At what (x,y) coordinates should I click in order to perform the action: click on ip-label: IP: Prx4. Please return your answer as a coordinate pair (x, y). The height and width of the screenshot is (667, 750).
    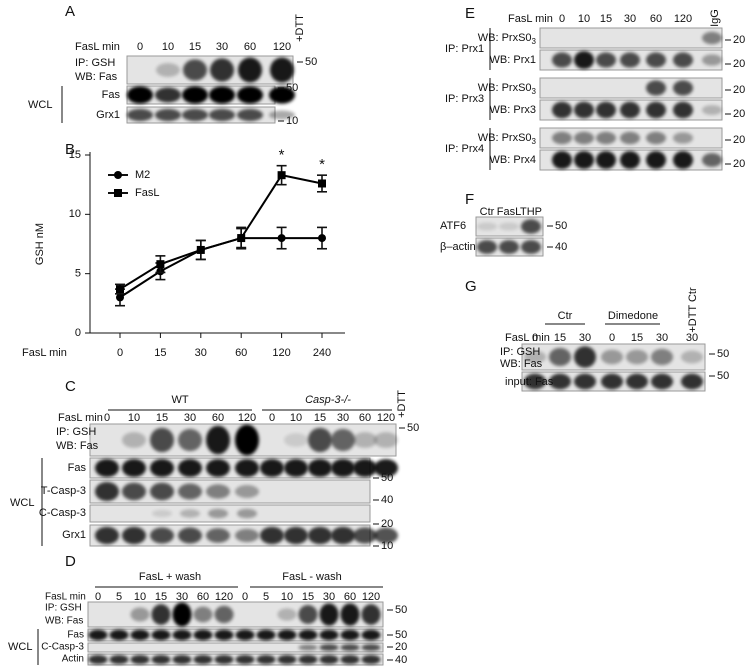
    Looking at the image, I should click on (464, 149).